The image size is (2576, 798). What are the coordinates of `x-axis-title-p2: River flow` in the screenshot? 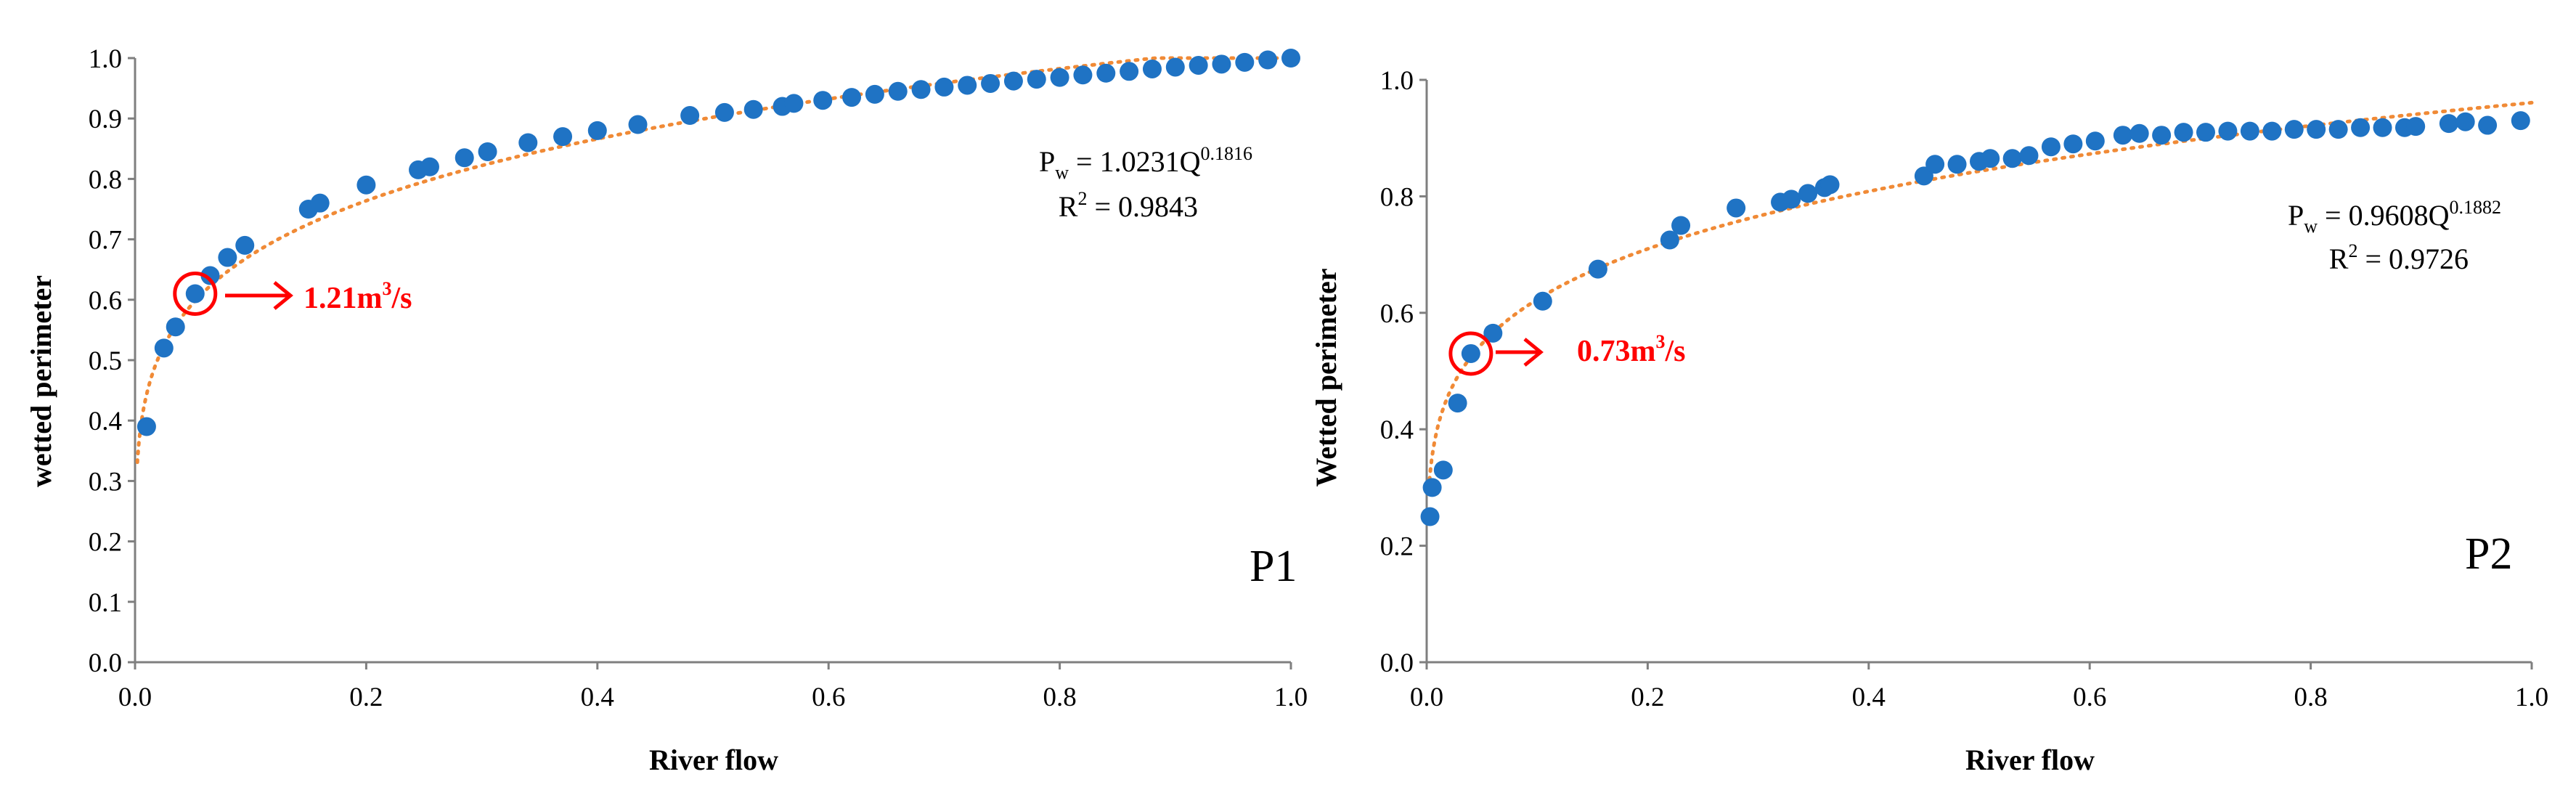 It's located at (2030, 760).